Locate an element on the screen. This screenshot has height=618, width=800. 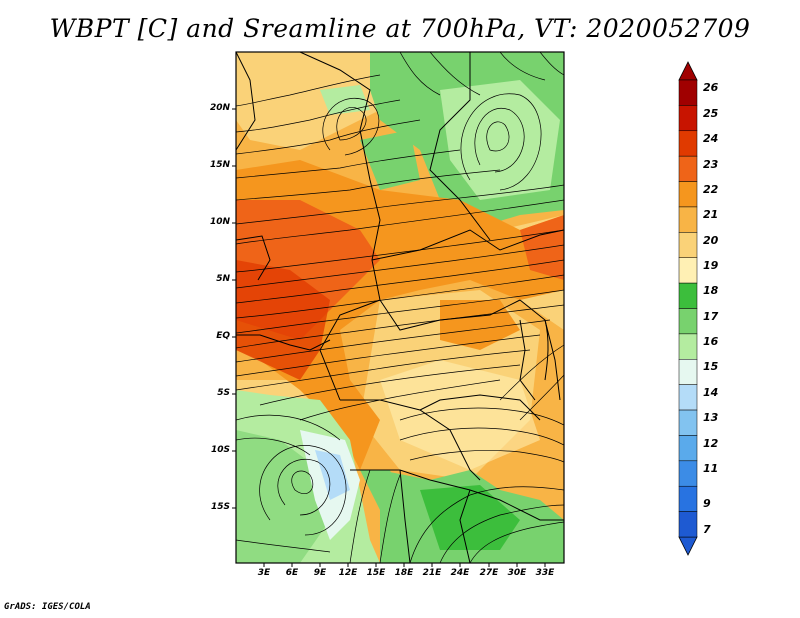
lon-label: 18E is located at coordinates (404, 573).